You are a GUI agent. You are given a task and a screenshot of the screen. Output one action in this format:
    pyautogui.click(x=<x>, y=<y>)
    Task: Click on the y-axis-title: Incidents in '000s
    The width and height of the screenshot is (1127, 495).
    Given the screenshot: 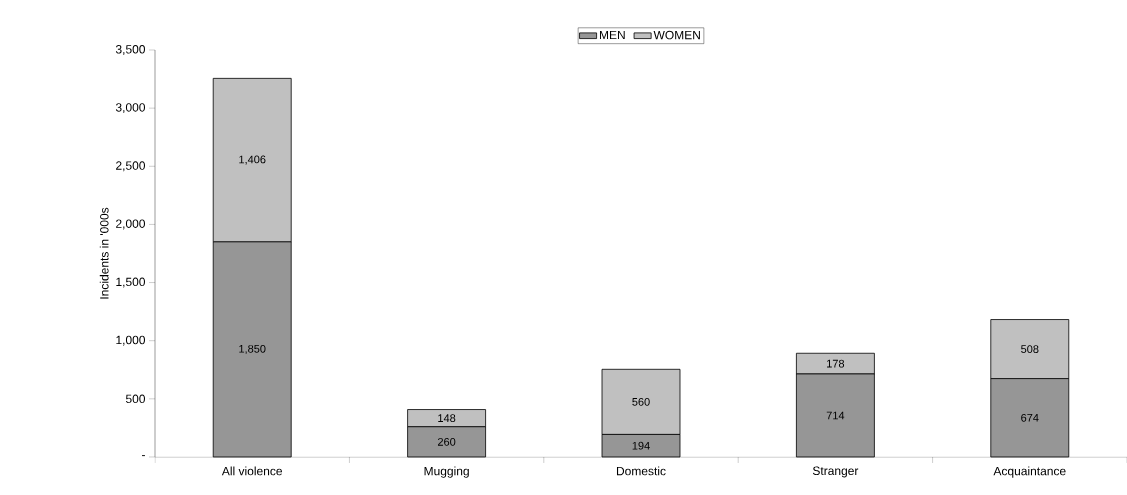 What is the action you would take?
    pyautogui.click(x=104, y=253)
    